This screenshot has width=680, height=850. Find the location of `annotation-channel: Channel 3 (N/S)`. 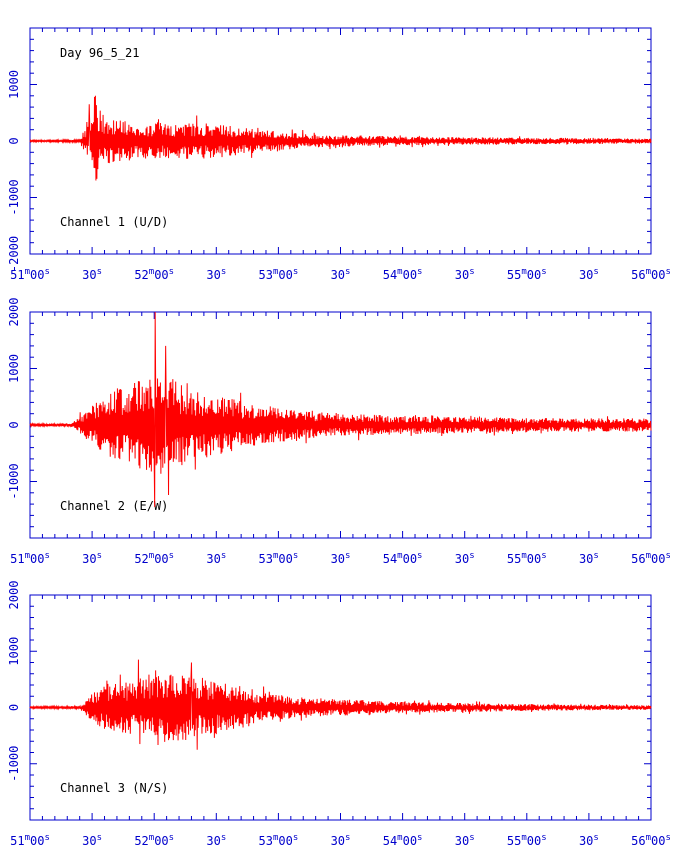

annotation-channel: Channel 3 (N/S) is located at coordinates (114, 788).